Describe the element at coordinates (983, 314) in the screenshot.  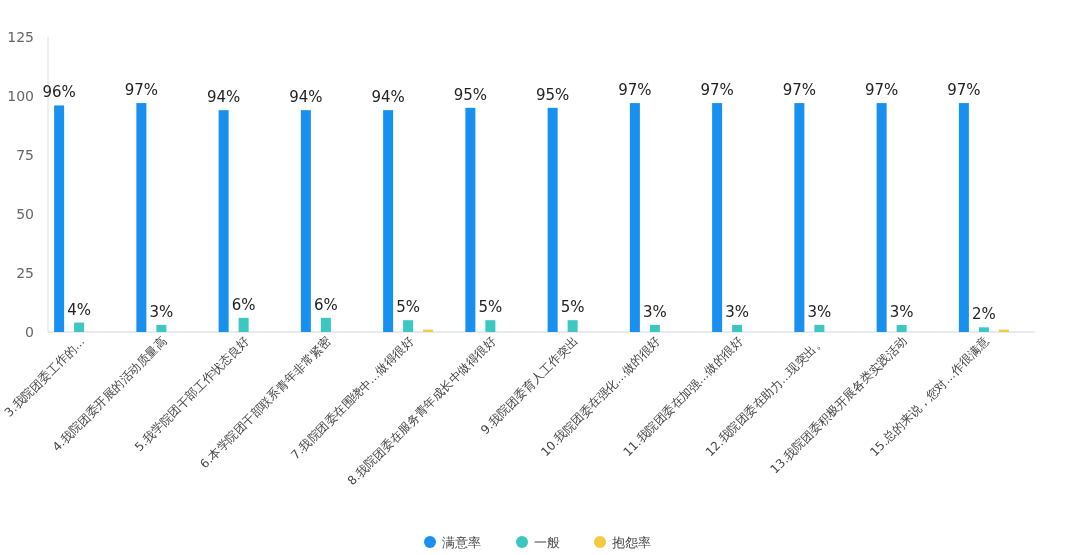
I see `data-label: 2%` at that location.